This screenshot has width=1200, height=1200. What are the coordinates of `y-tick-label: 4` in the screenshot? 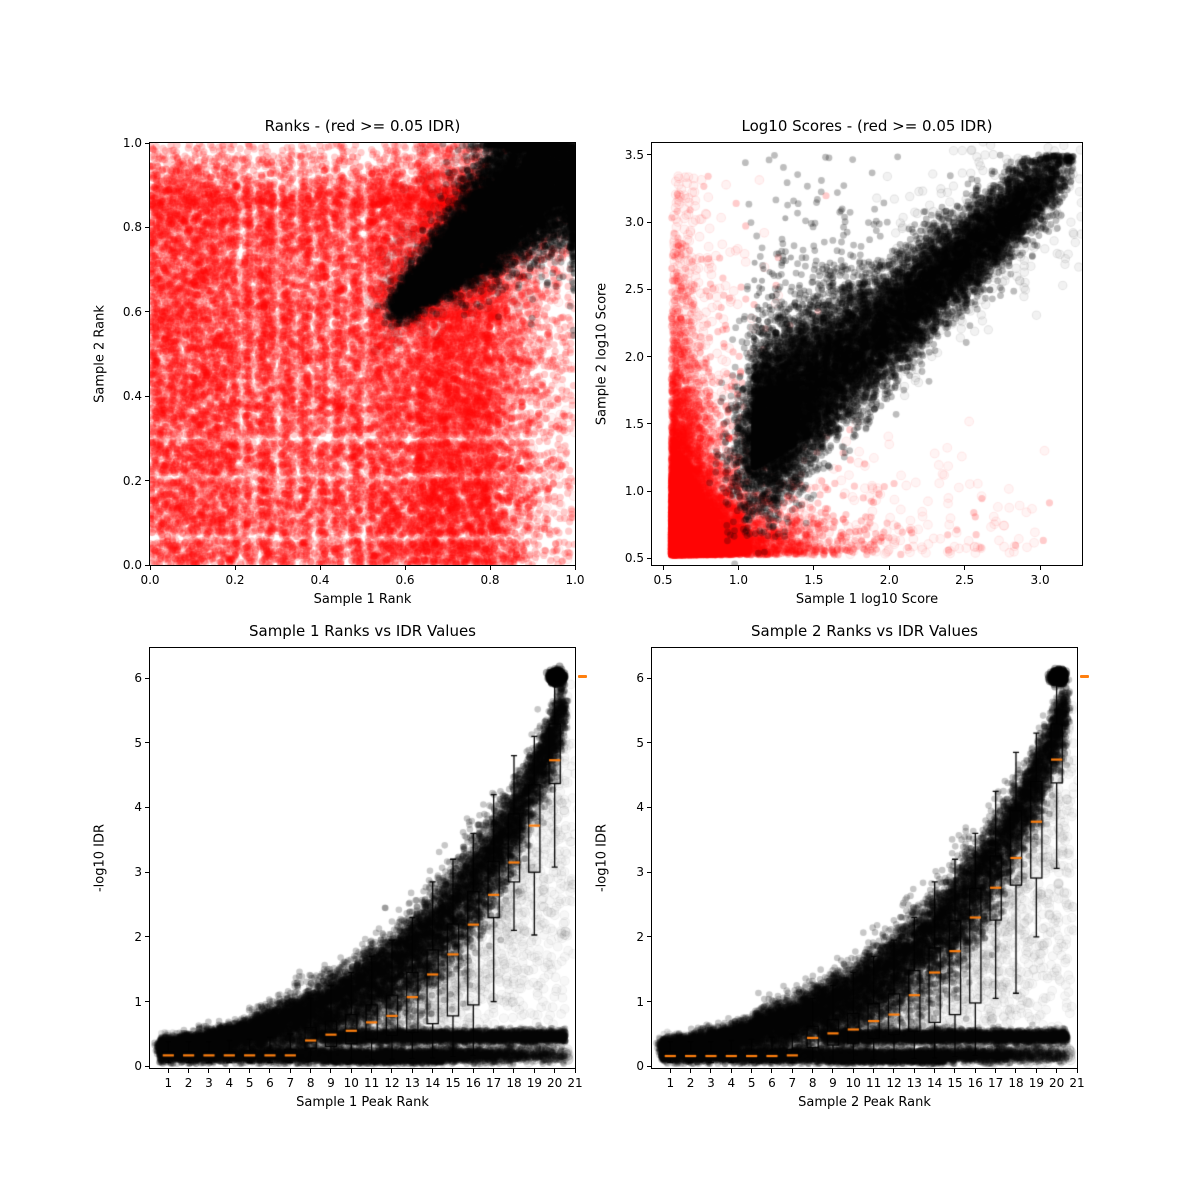 It's located at (640, 807).